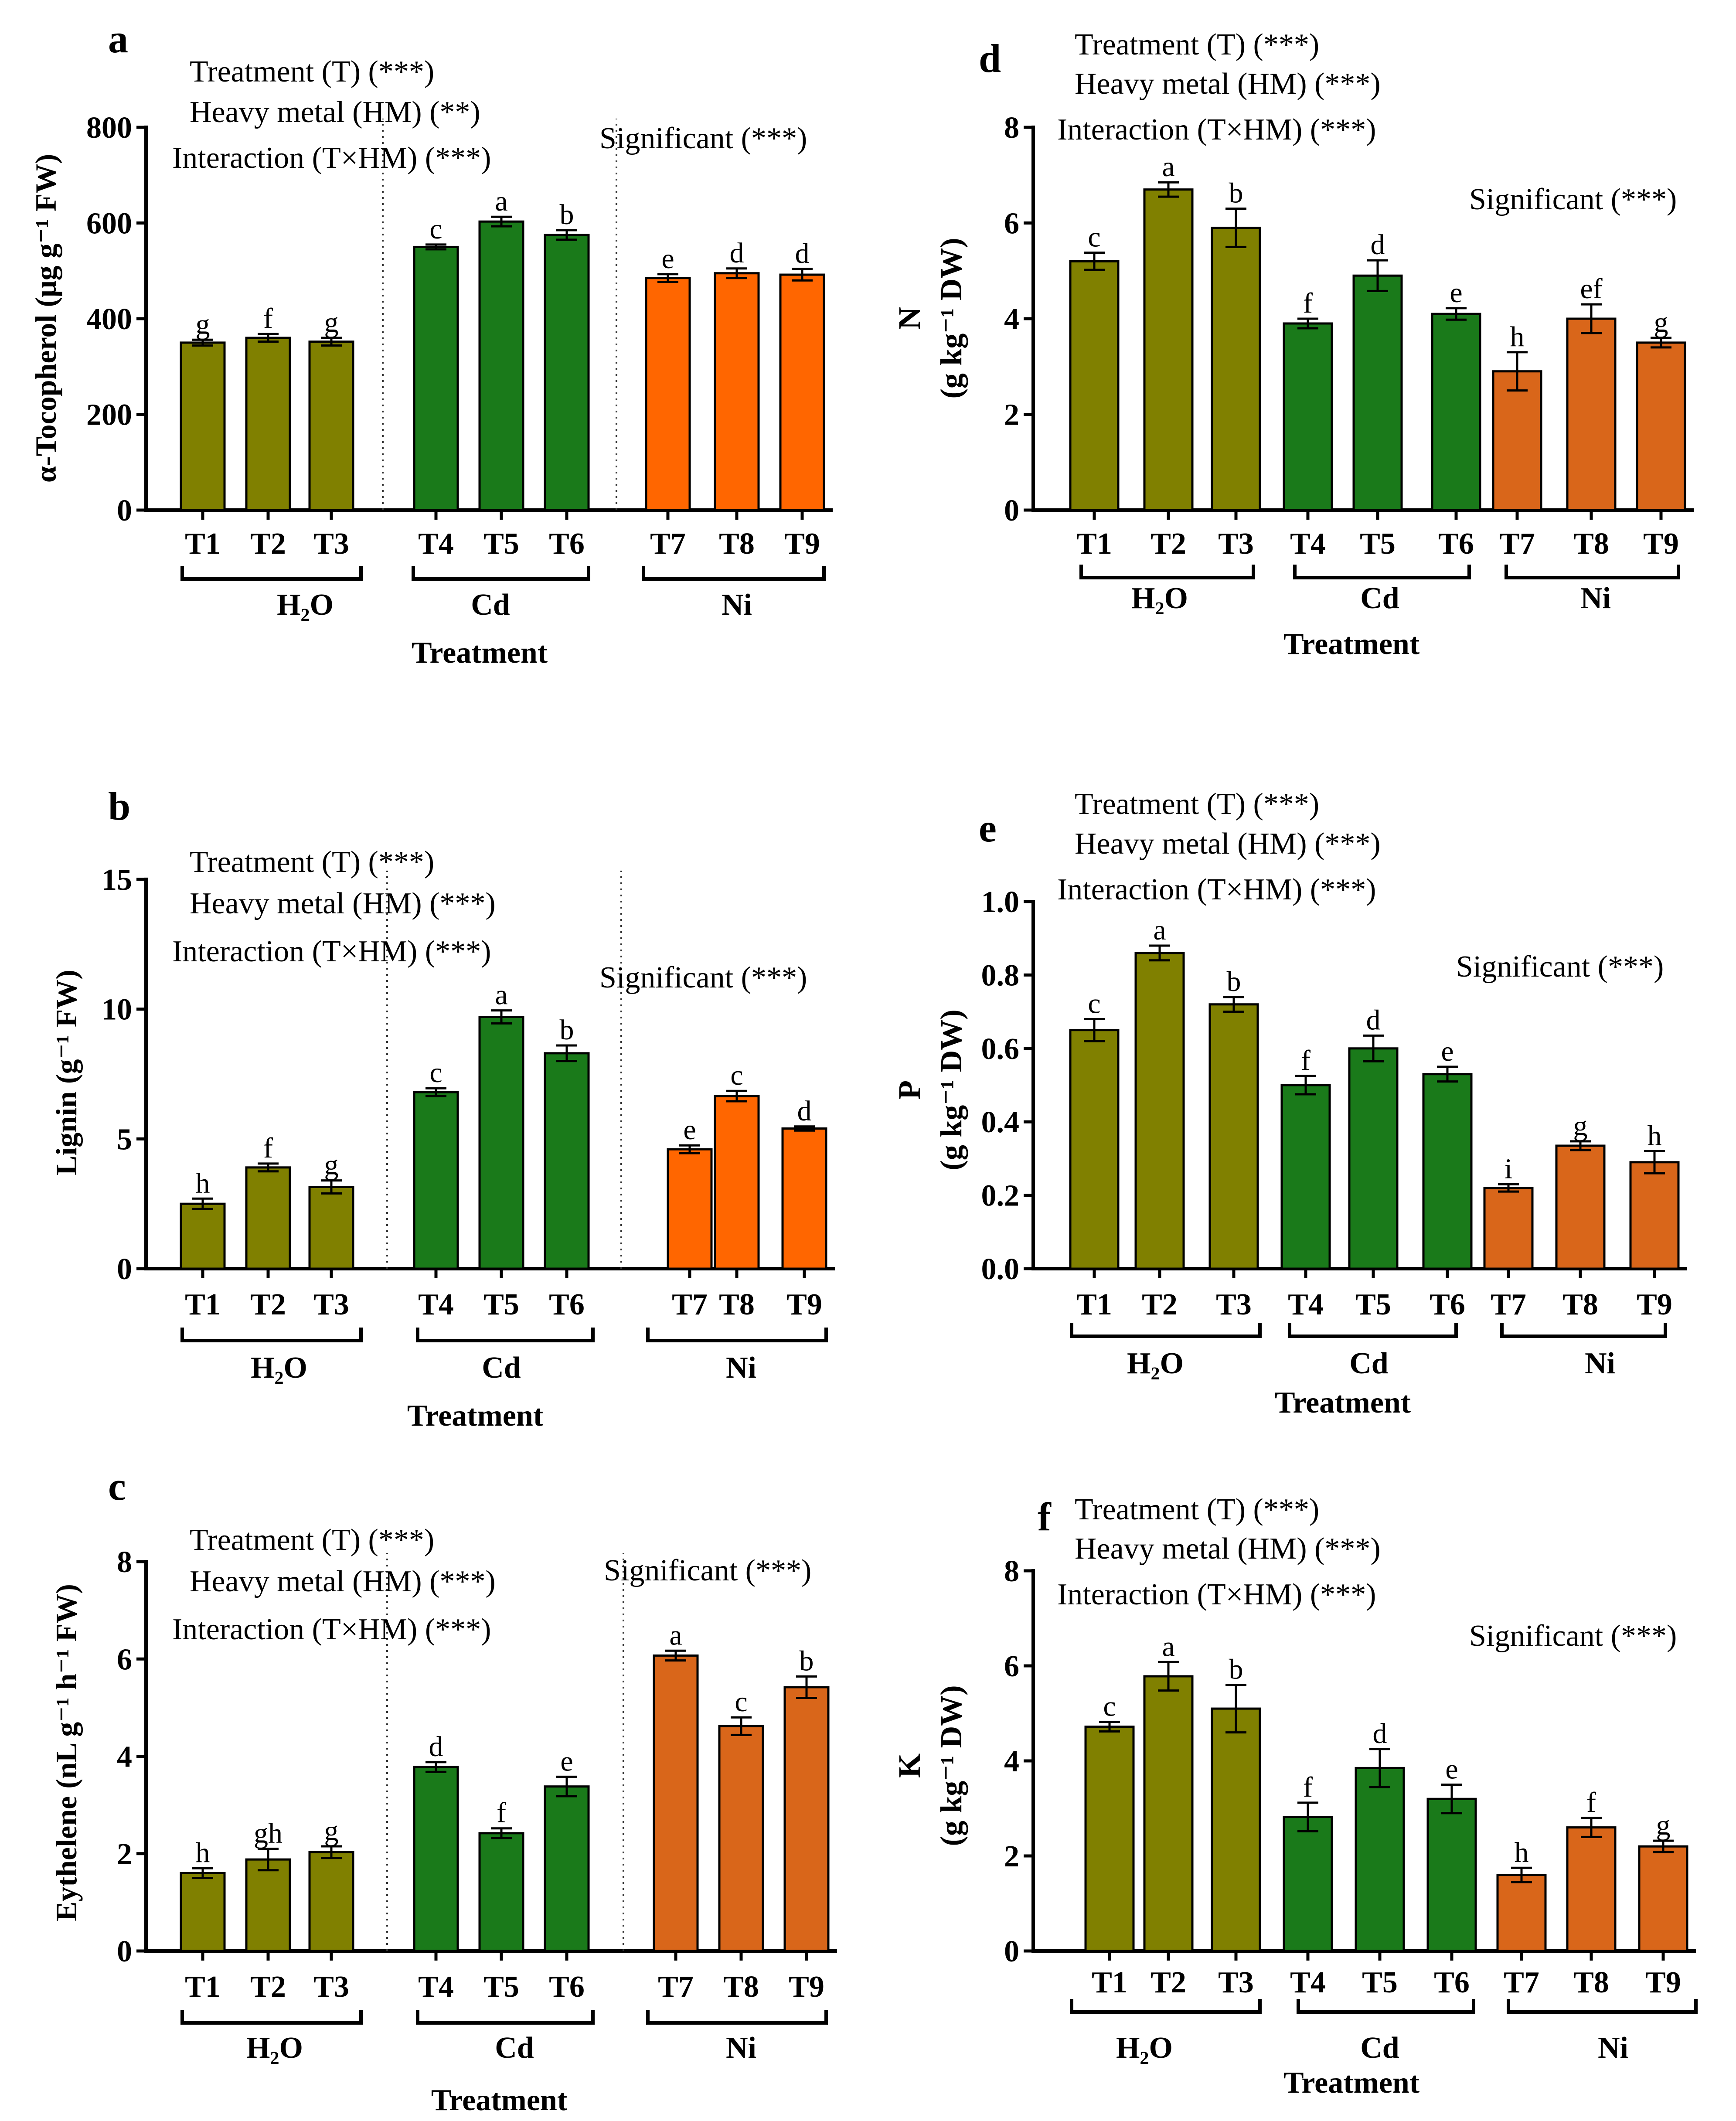 The width and height of the screenshot is (1736, 2121). I want to click on bar-T9, so click(1655, 1216).